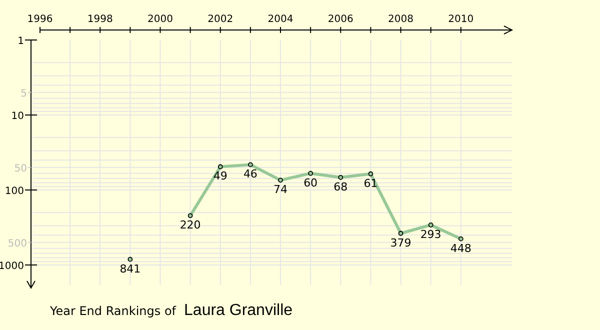 The height and width of the screenshot is (330, 600). Describe the element at coordinates (23, 94) in the screenshot. I see `y-tick-label: 5` at that location.